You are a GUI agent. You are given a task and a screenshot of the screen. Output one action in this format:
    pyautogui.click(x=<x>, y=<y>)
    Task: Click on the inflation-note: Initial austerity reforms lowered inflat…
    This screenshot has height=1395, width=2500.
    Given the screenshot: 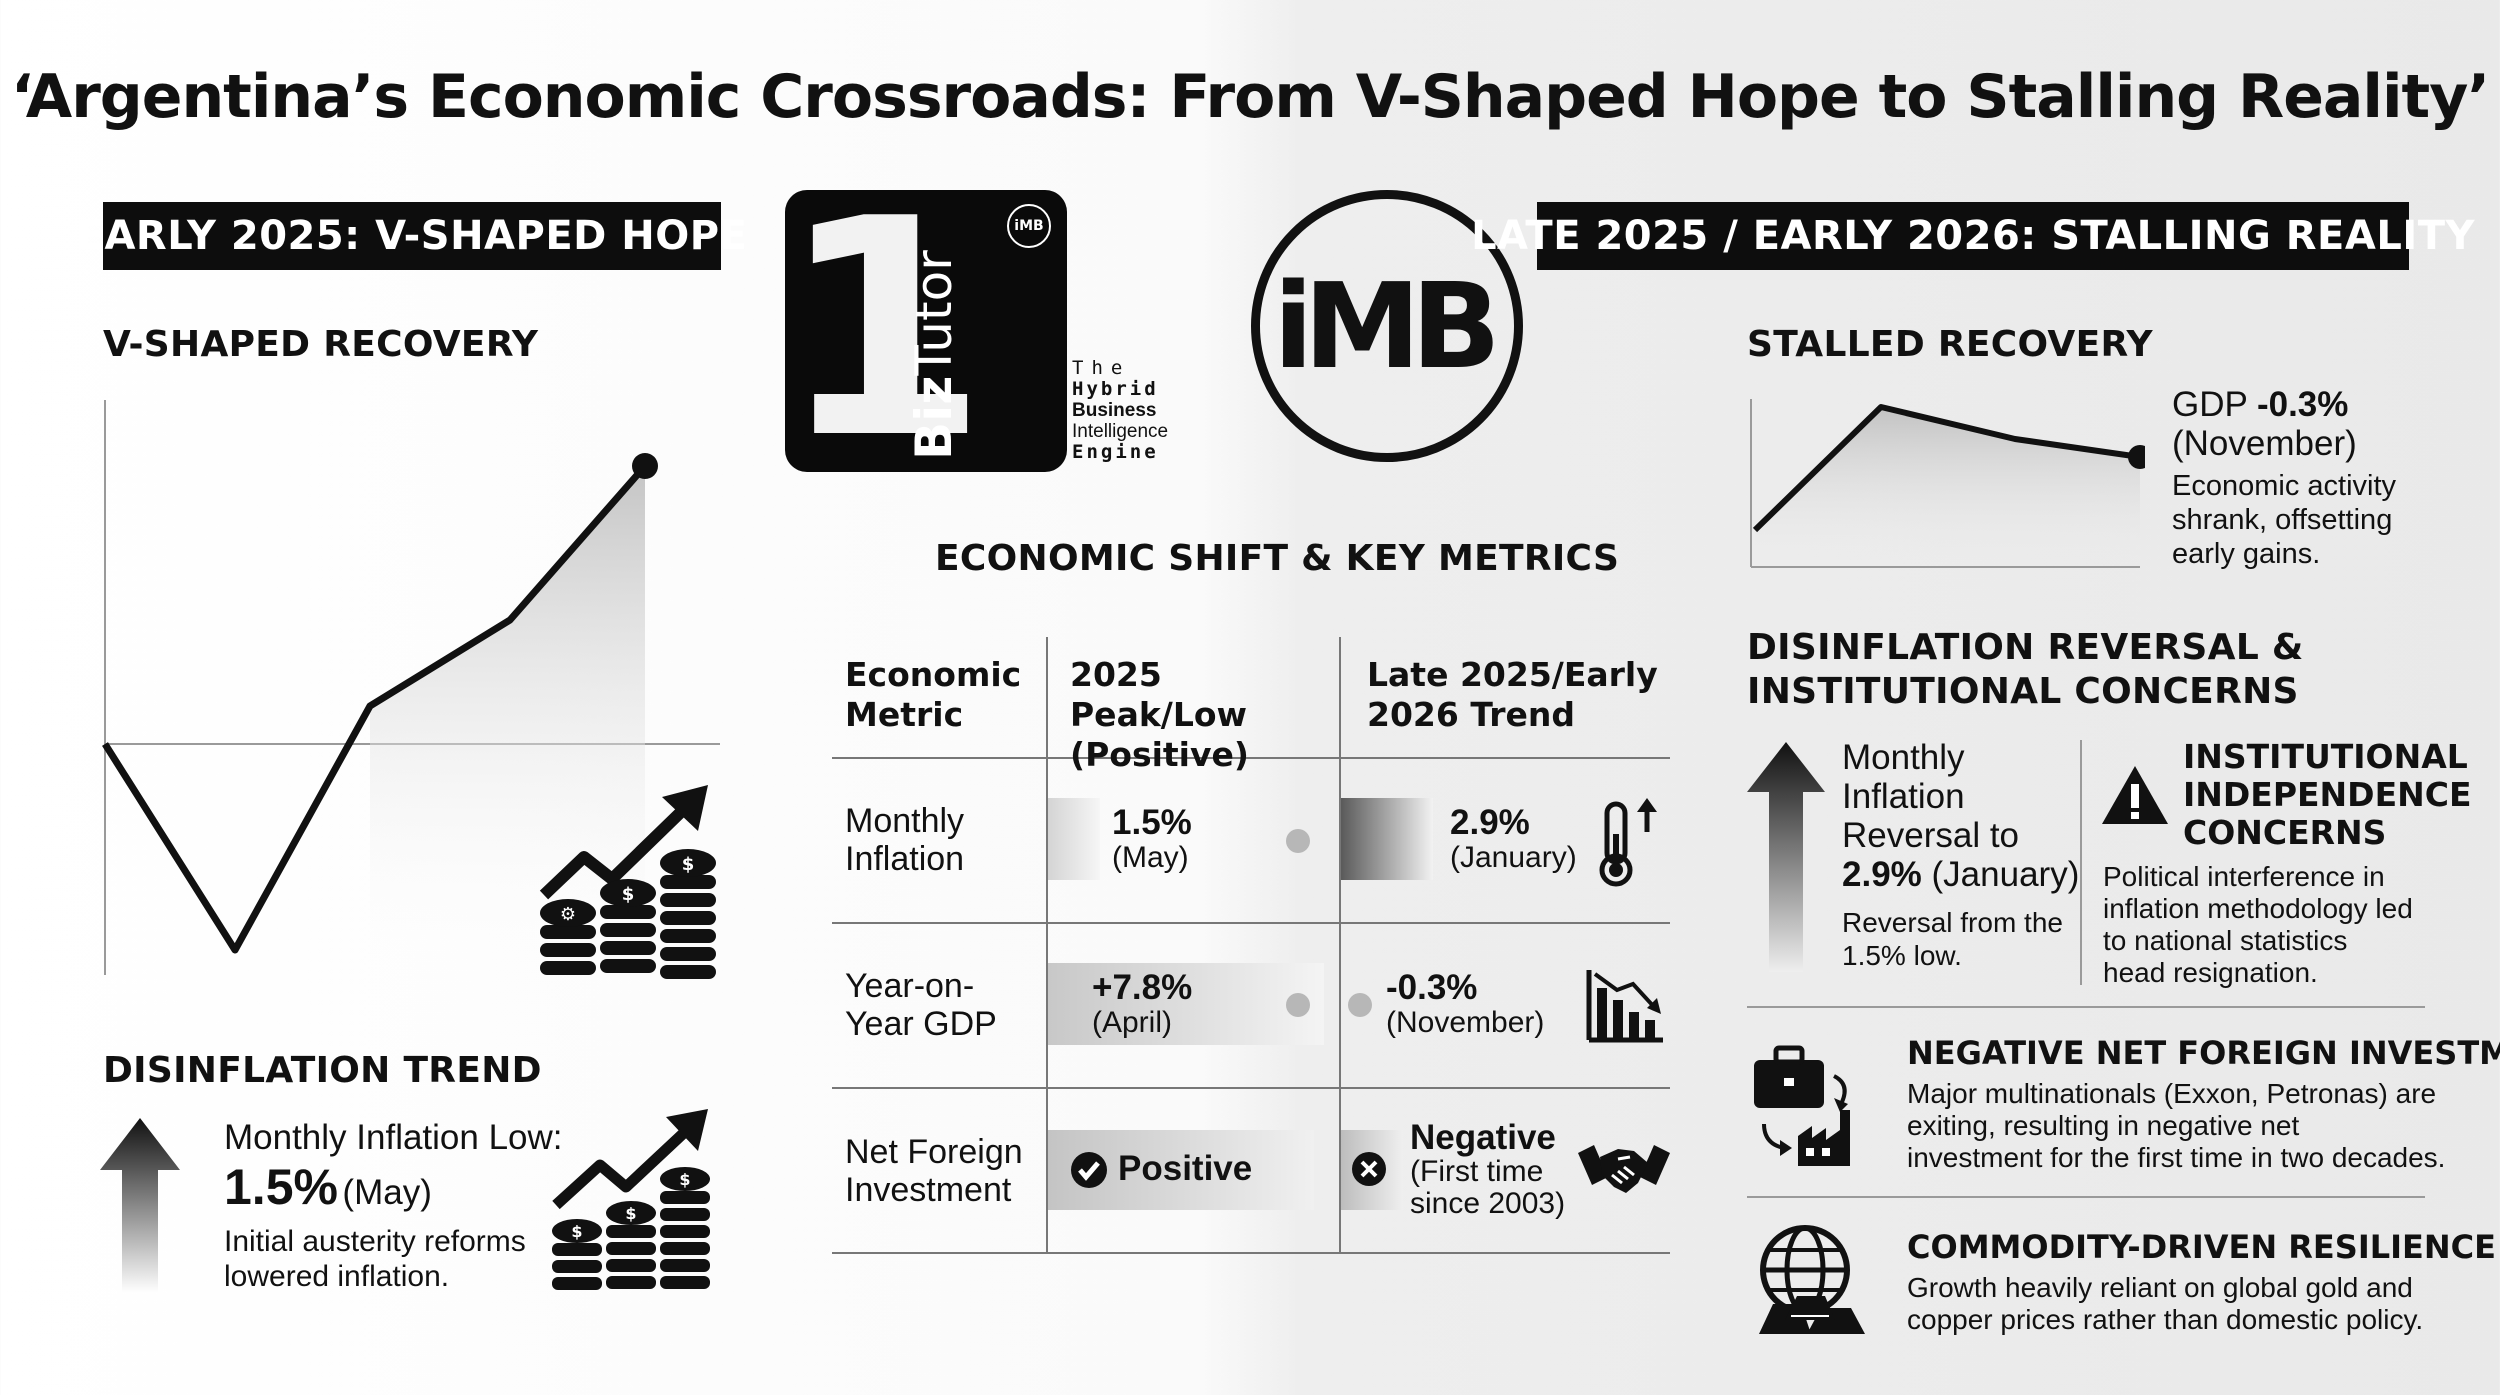 What is the action you would take?
    pyautogui.click(x=375, y=1259)
    